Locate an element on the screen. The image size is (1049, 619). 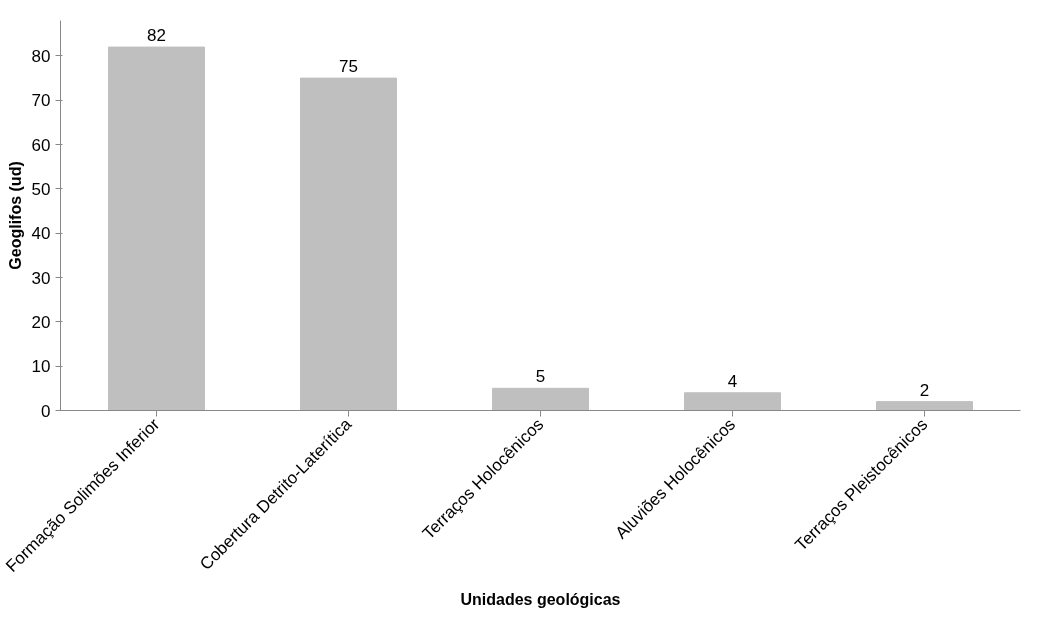
y-tick-label: 70 is located at coordinates (41, 101).